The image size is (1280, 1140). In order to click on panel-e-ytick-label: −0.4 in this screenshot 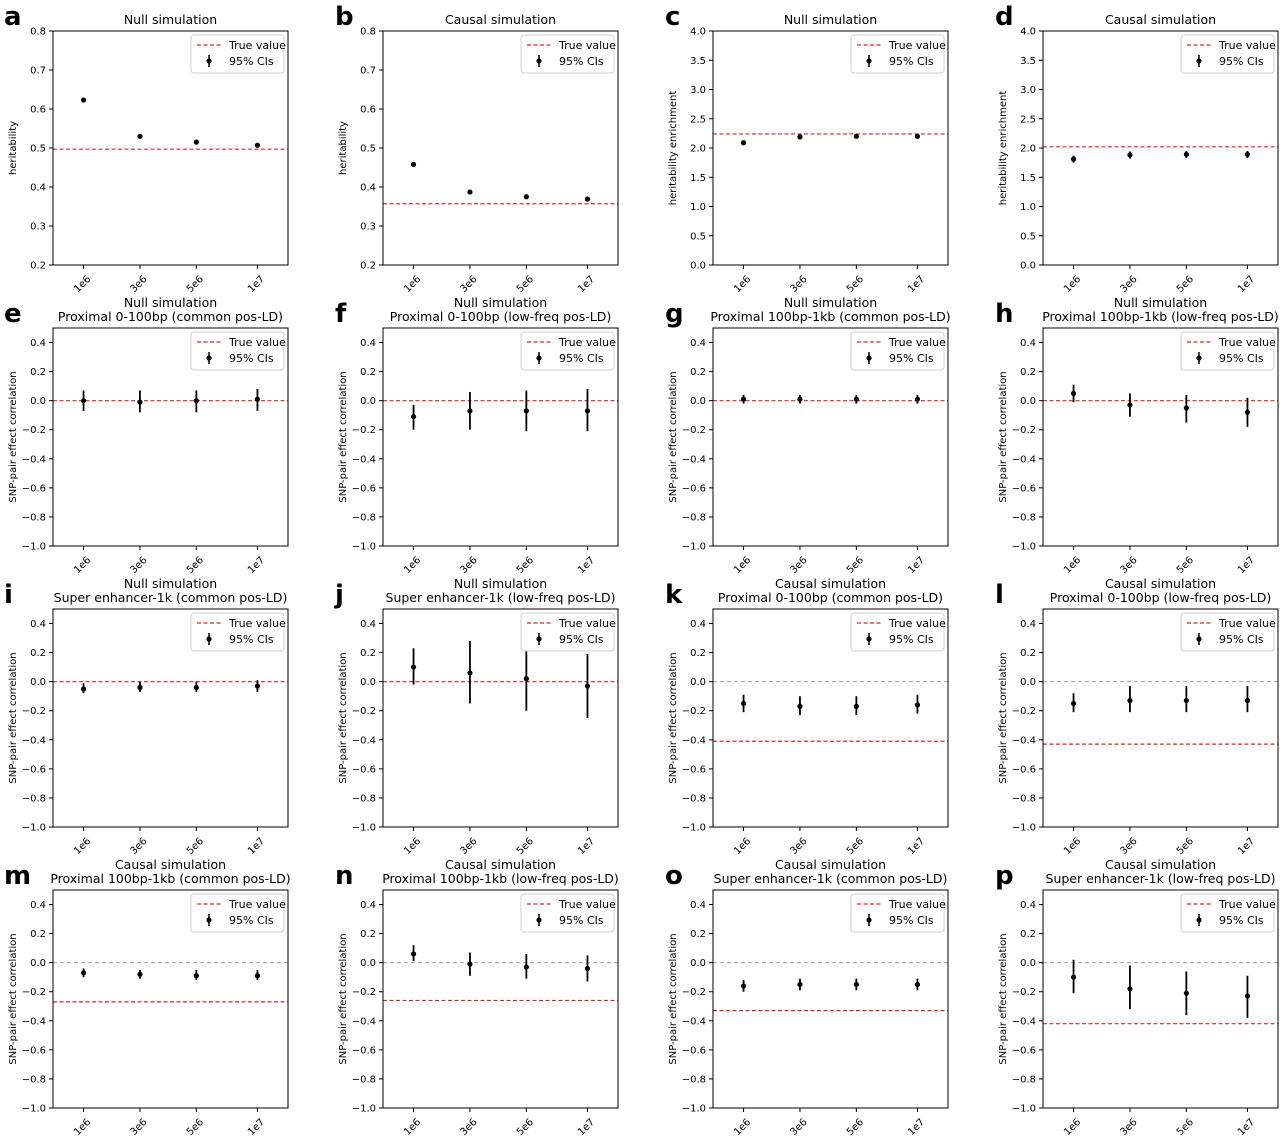, I will do `click(34, 459)`.